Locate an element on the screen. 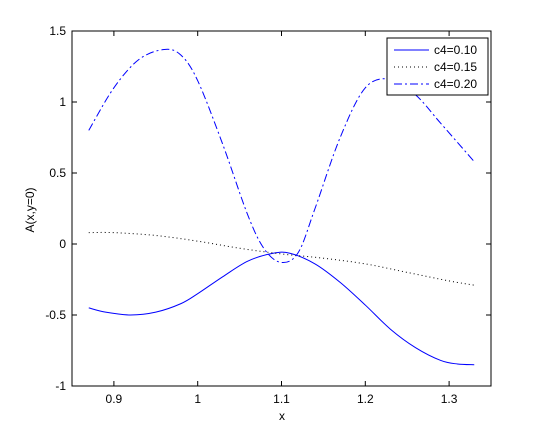  x-axis-label: x is located at coordinates (282, 416).